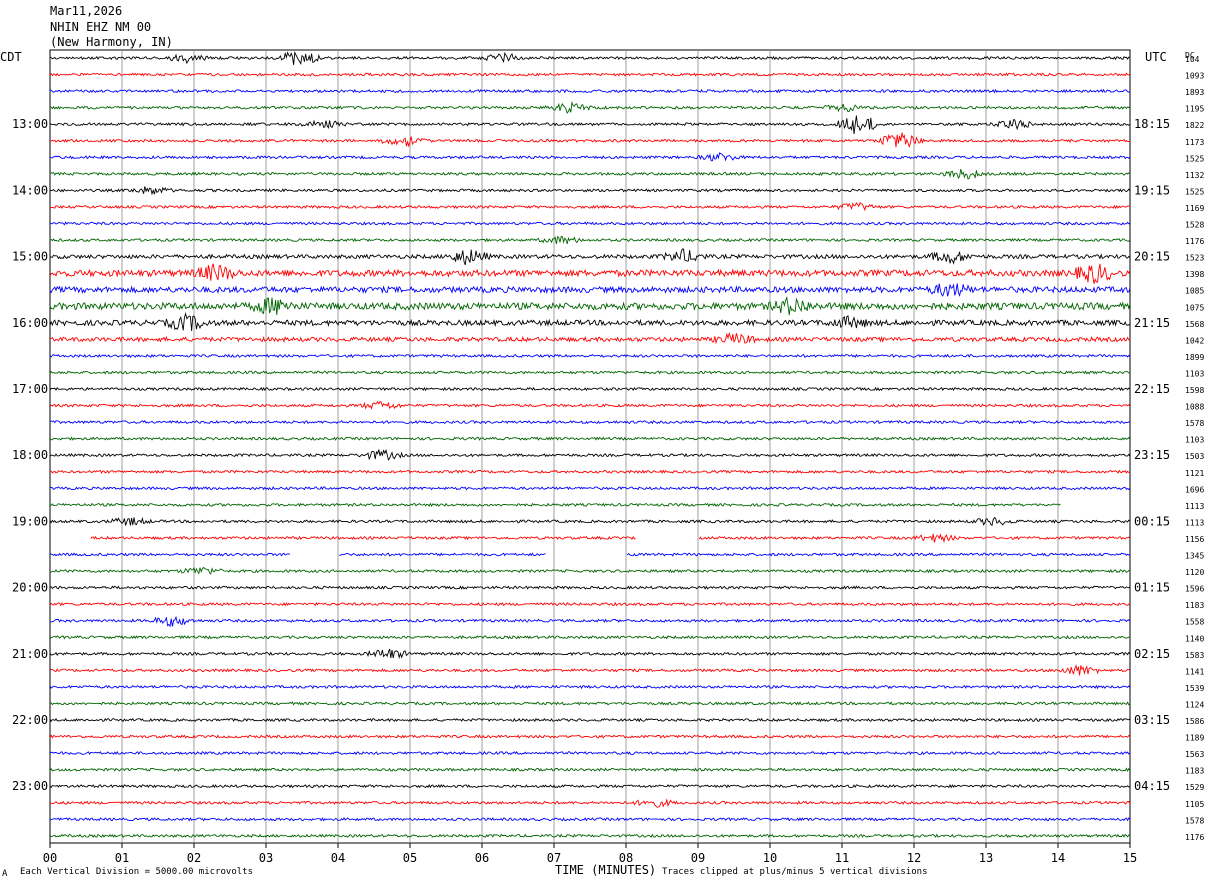 The image size is (1210, 886). Describe the element at coordinates (1194, 671) in the screenshot. I see `dc-offset-label: 1141` at that location.